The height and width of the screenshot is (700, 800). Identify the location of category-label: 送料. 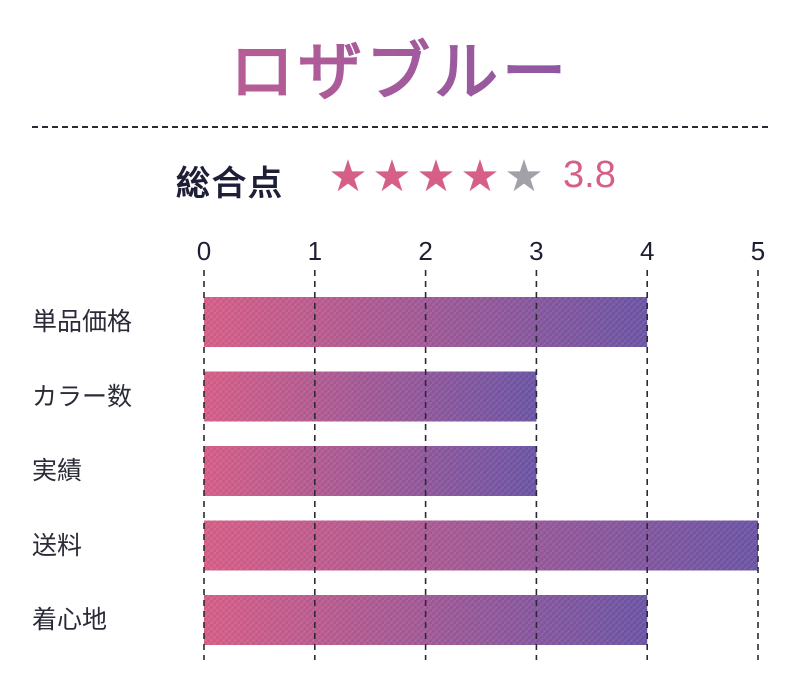
(57, 545).